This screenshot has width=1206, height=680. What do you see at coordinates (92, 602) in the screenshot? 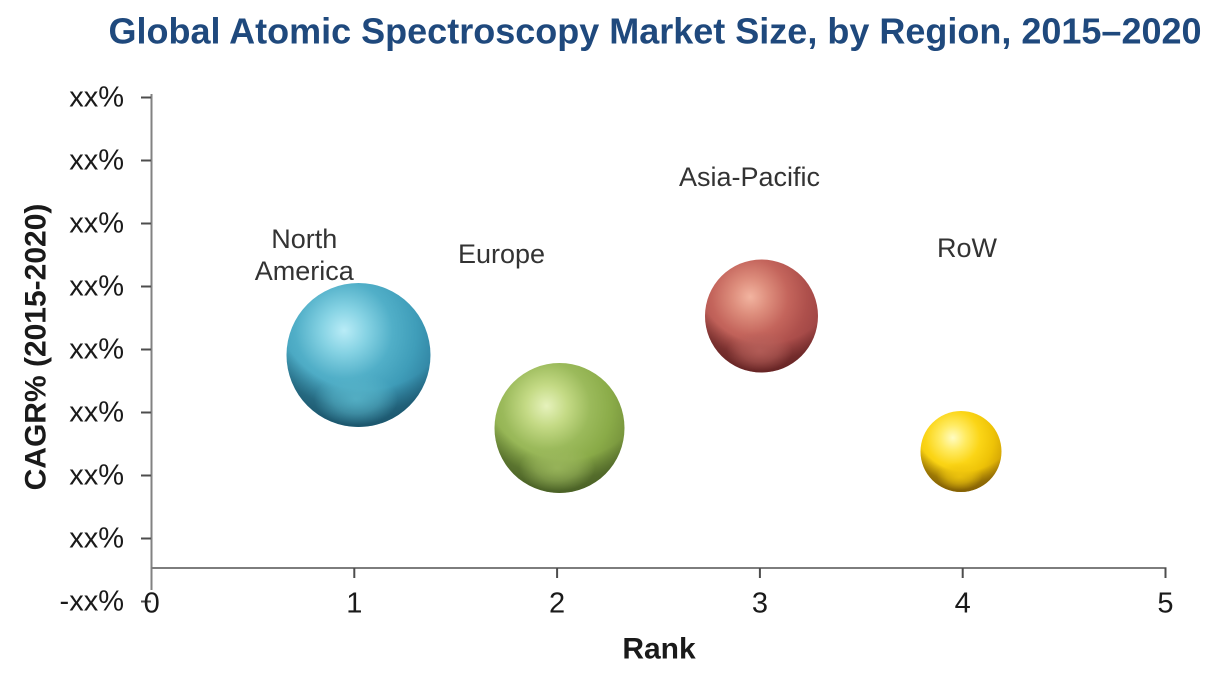
I see `svg-text: -xx%` at bounding box center [92, 602].